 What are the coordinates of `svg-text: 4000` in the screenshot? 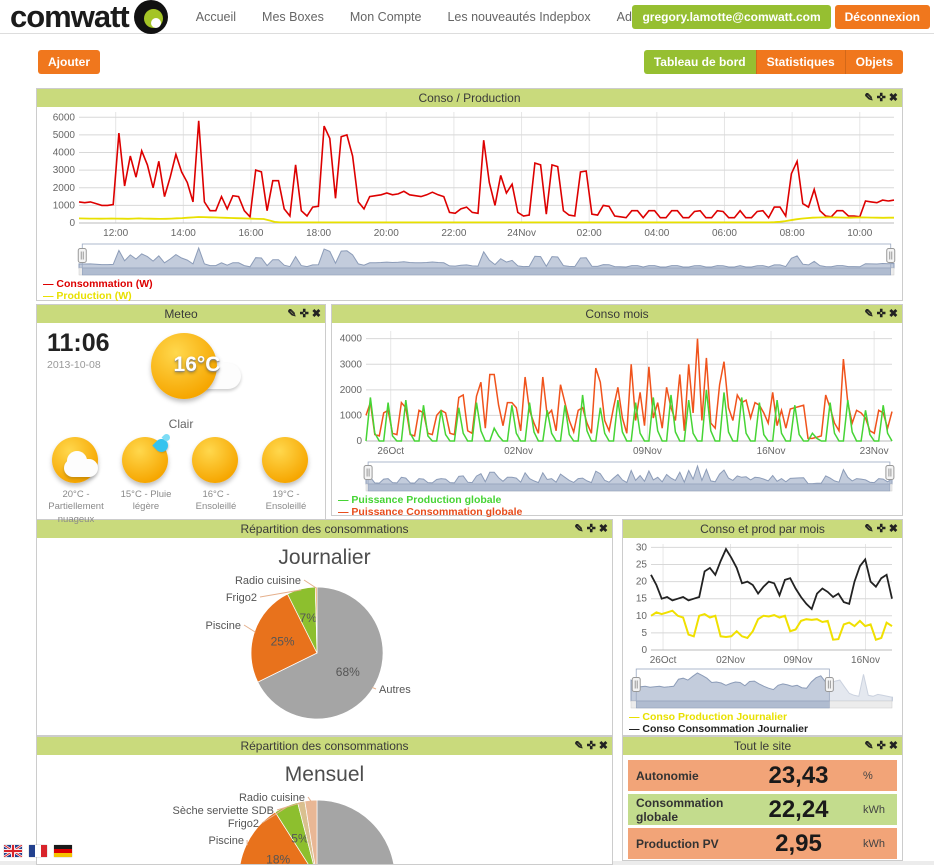 It's located at (351, 339).